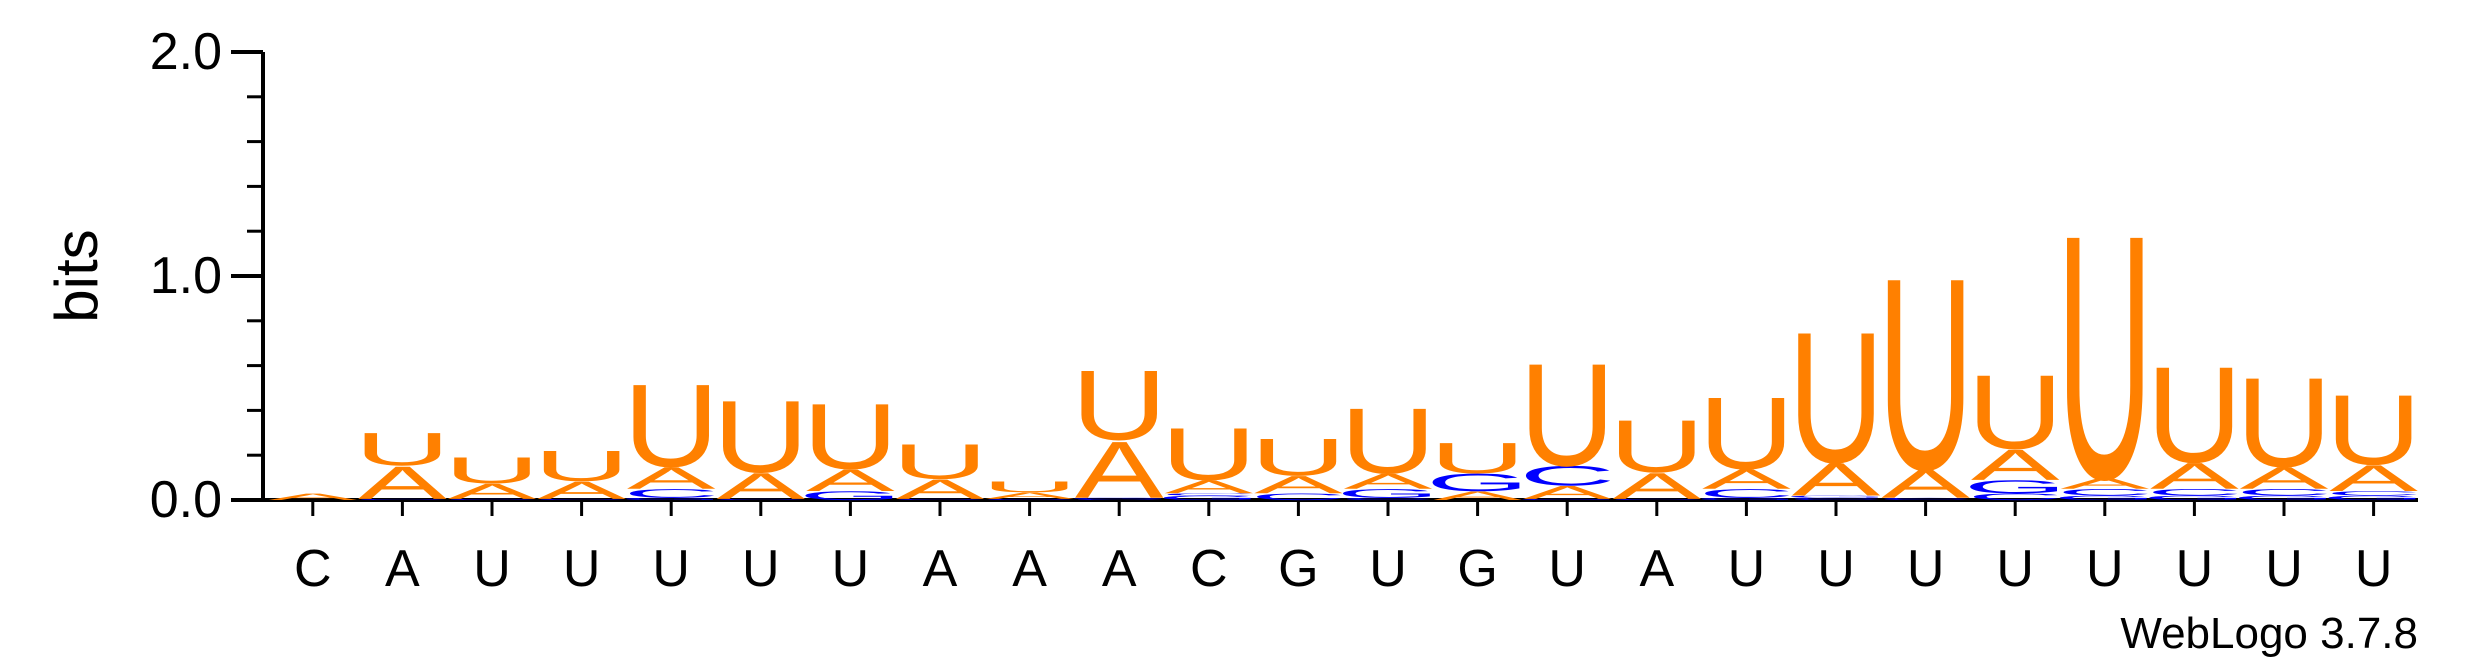 The width and height of the screenshot is (2475, 667). I want to click on y-axis-label: bits, so click(76, 275).